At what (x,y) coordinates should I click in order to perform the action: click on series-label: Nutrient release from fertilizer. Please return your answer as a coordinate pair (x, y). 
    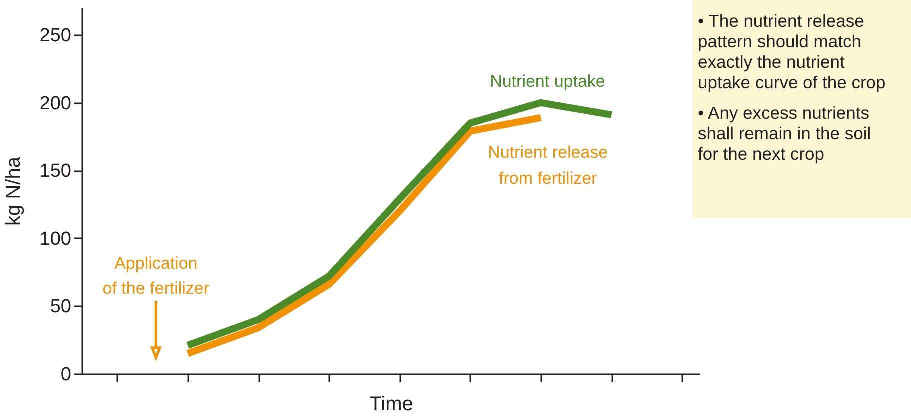
    Looking at the image, I should click on (548, 165).